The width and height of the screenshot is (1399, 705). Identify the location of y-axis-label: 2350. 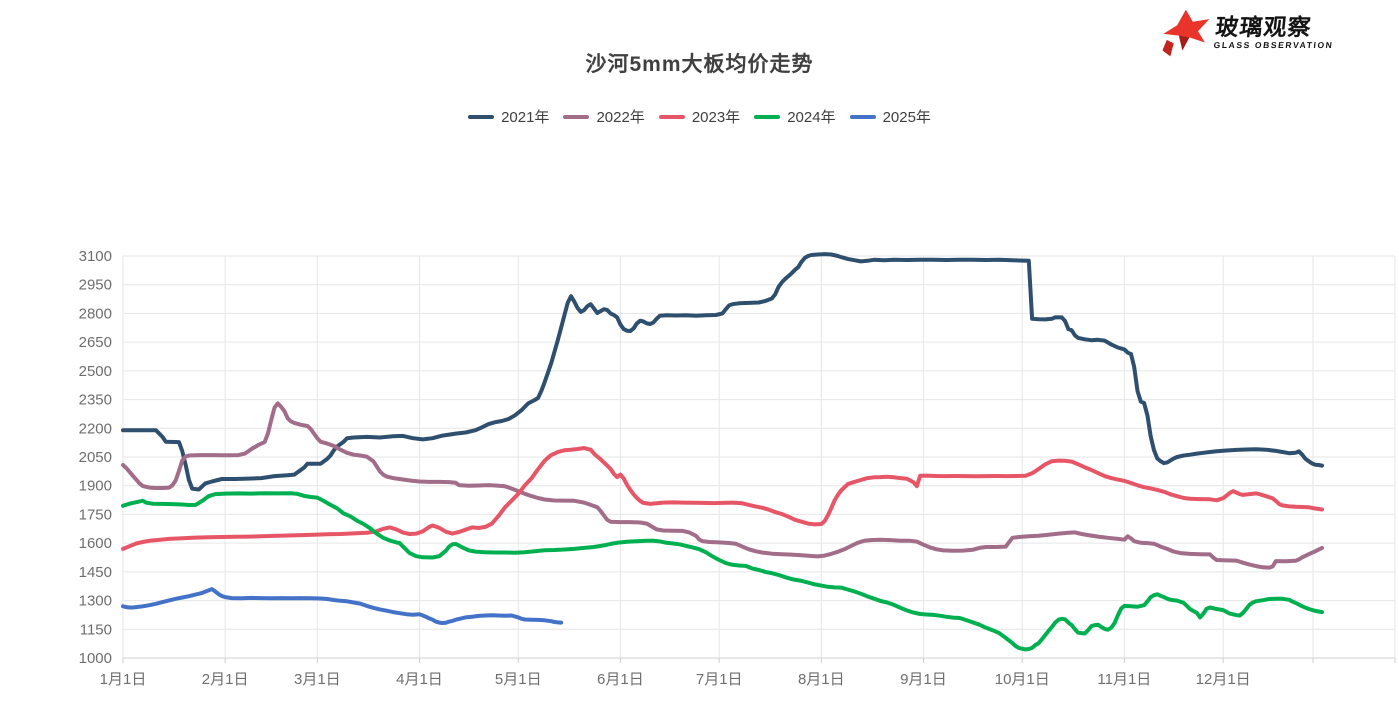
(95, 400).